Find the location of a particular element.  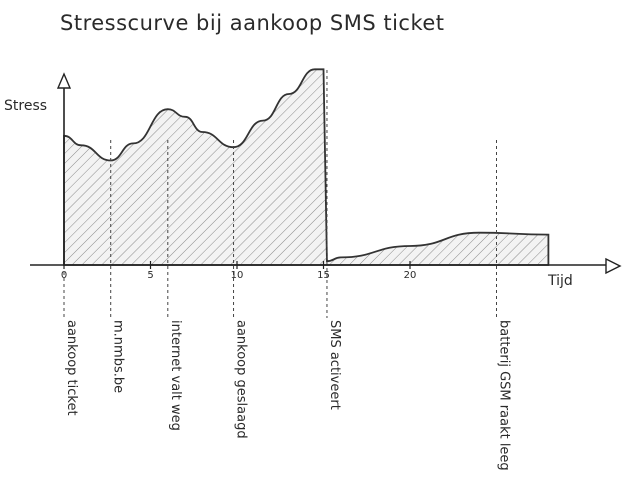

x-ticks: 0 5 10 15 20 is located at coordinates (239, 271).